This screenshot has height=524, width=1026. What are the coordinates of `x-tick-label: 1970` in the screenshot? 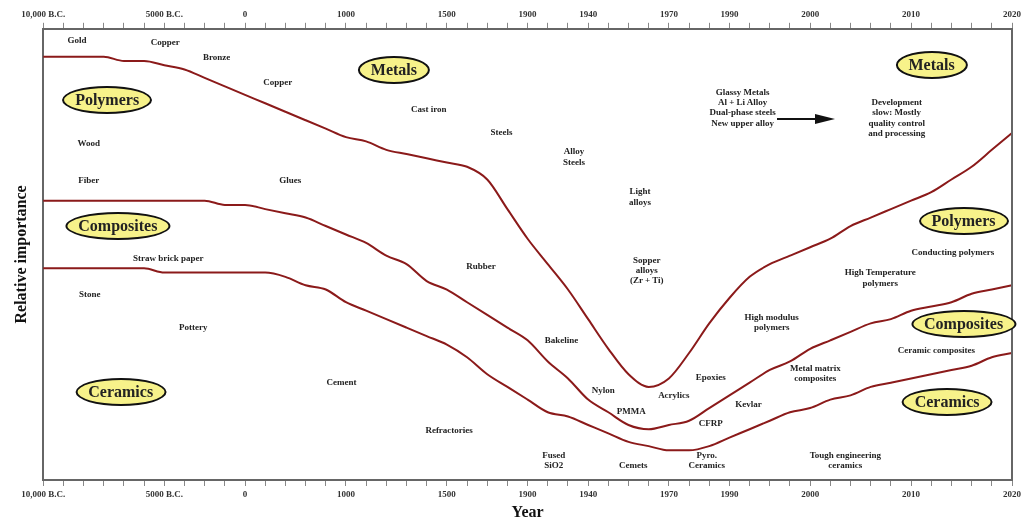 It's located at (669, 493).